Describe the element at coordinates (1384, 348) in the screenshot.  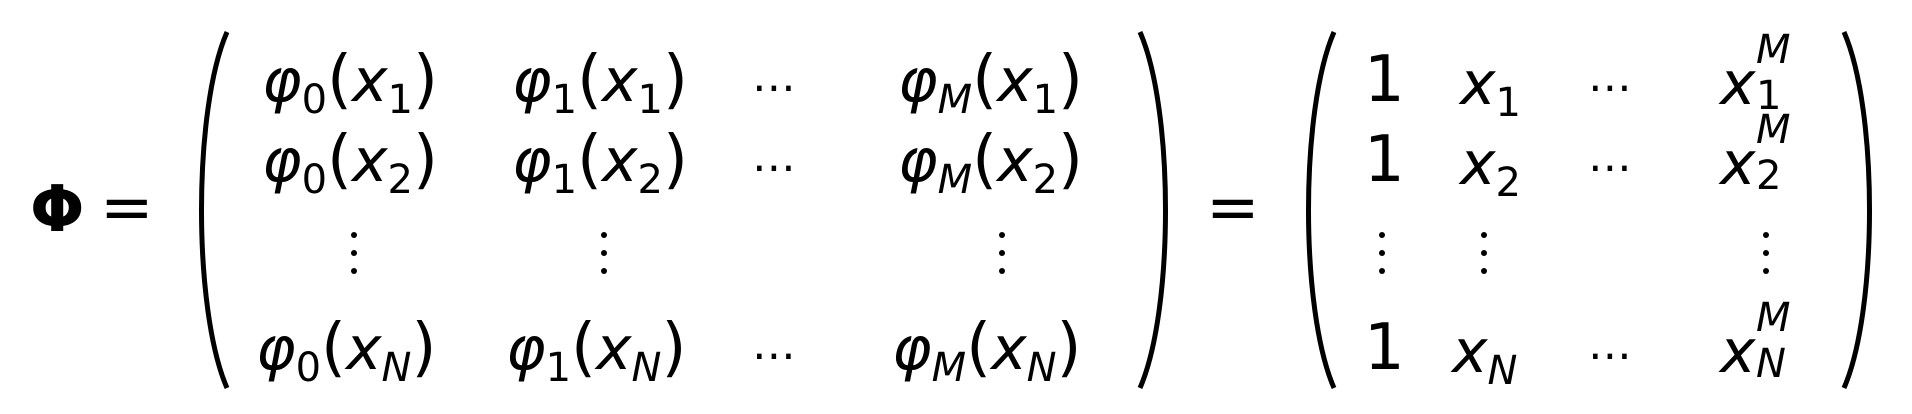
I see `rm-r4-c1: 1` at that location.